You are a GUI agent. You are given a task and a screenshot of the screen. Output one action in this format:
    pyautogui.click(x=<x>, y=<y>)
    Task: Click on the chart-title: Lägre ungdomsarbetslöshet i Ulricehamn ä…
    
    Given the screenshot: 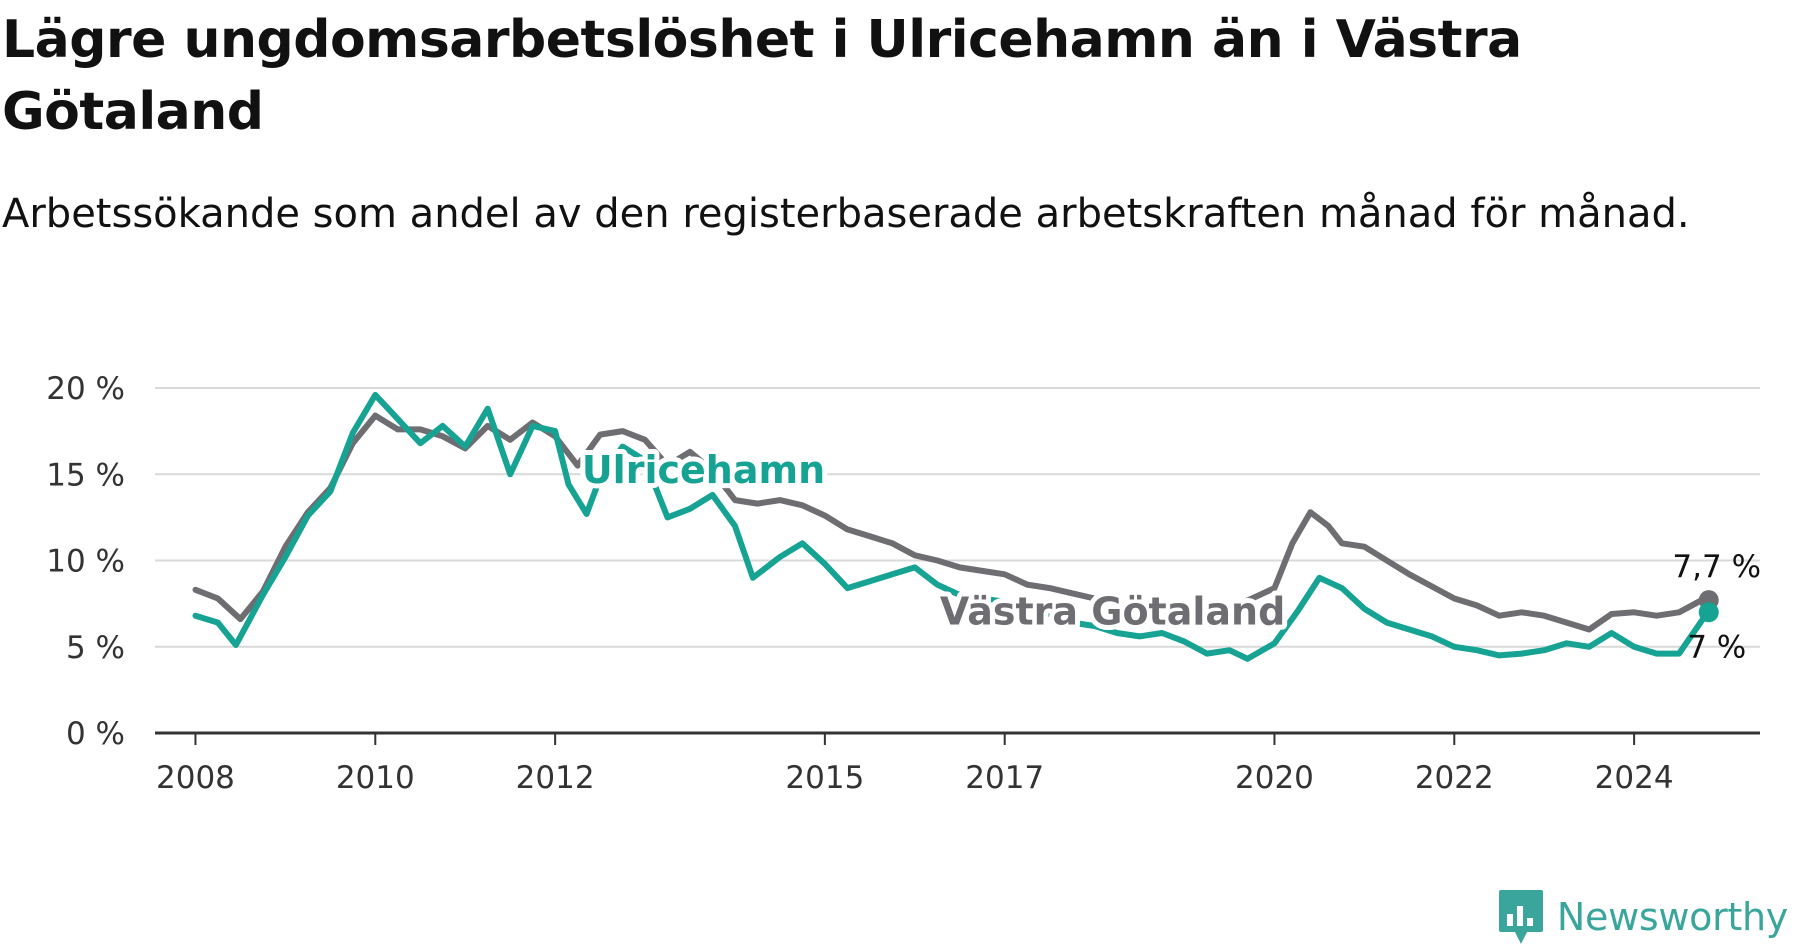 What is the action you would take?
    pyautogui.click(x=762, y=76)
    